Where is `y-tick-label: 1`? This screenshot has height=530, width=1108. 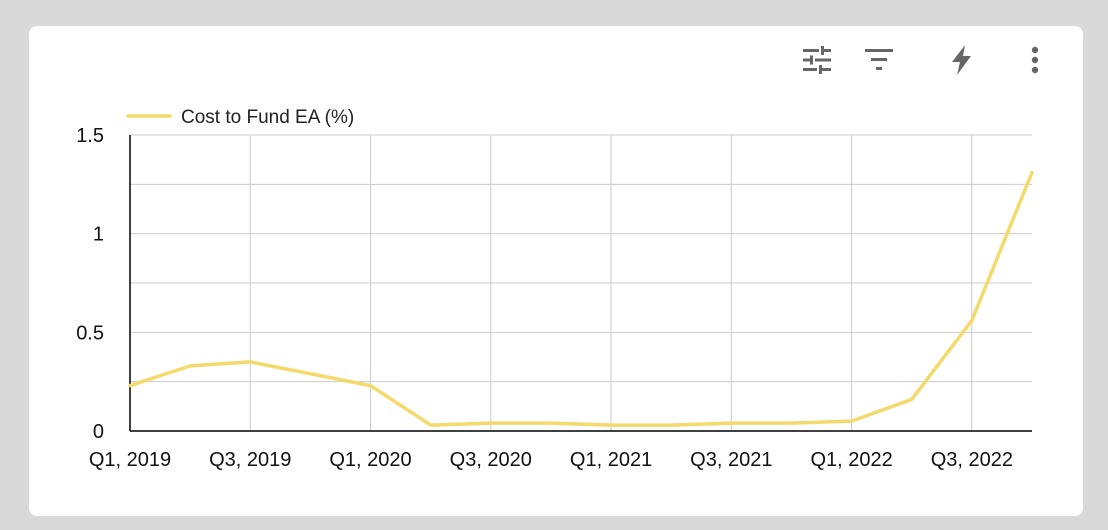
y-tick-label: 1 is located at coordinates (98, 235).